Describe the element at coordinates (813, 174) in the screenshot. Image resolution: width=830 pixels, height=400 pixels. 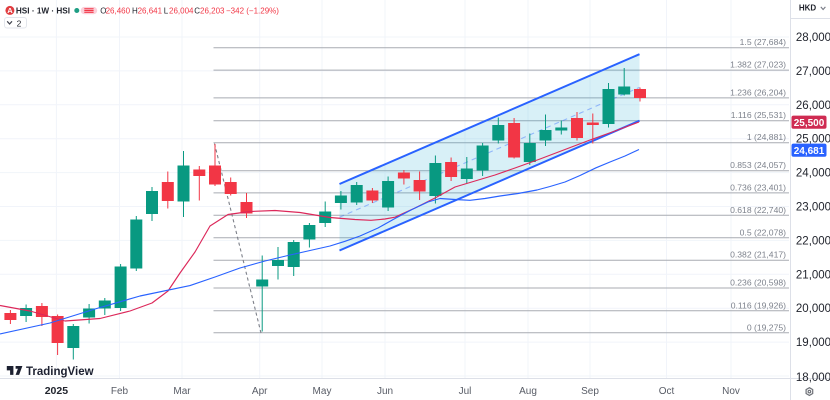
I see `svg-text: 24,000` at that location.